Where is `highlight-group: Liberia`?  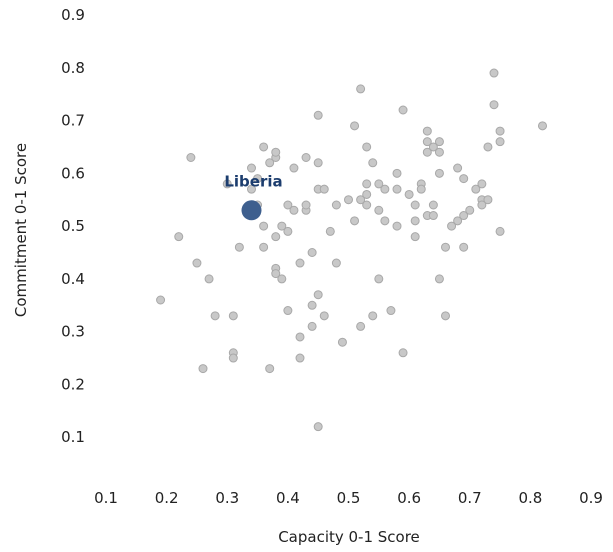
highlight-group: Liberia is located at coordinates (253, 196).